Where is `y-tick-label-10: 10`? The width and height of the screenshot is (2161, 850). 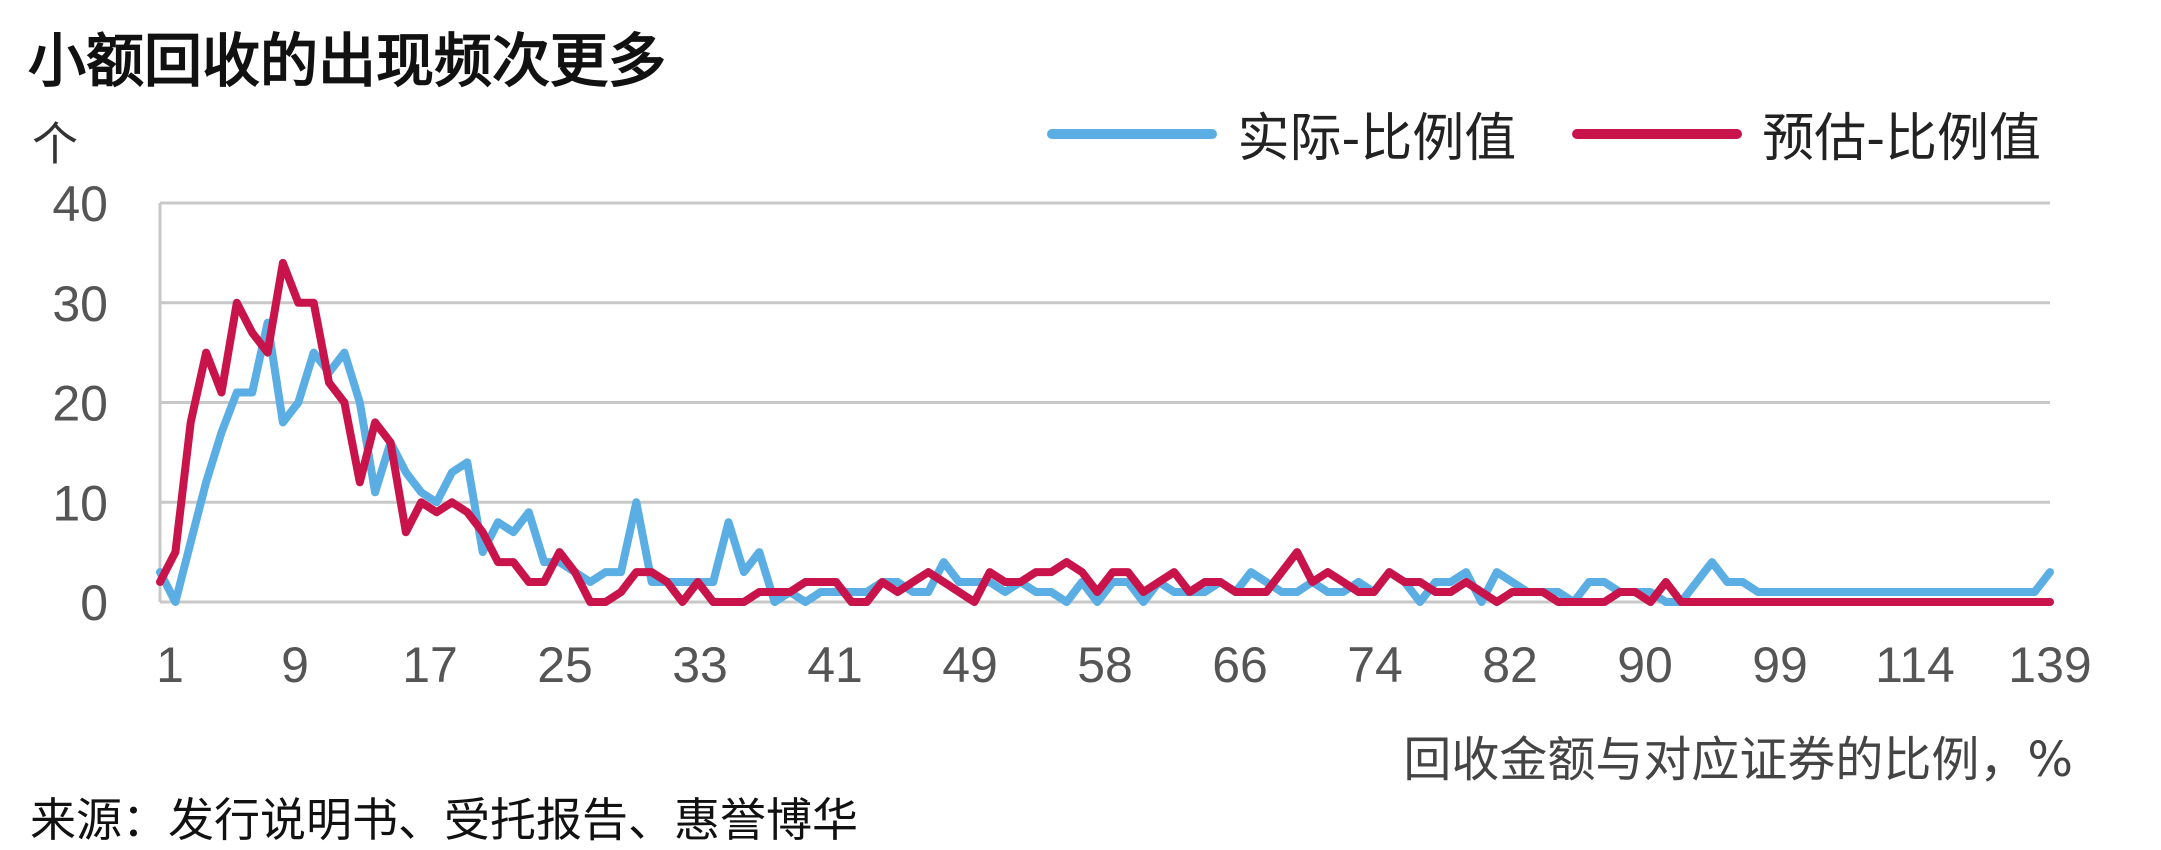
y-tick-label-10: 10 is located at coordinates (80, 503).